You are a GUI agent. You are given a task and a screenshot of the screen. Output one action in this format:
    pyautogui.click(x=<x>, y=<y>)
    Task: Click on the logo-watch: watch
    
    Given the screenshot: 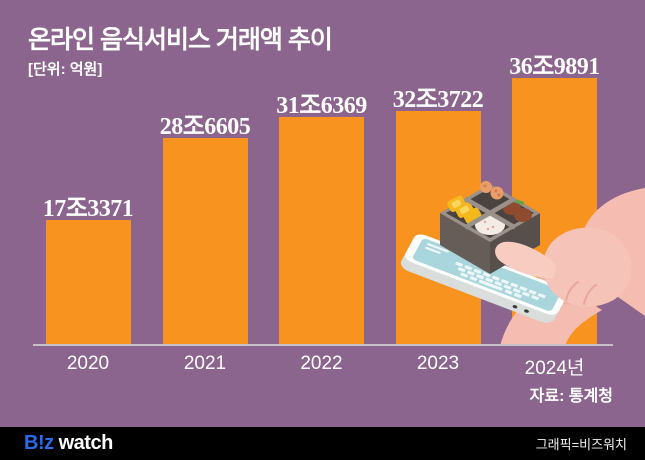 What is the action you would take?
    pyautogui.click(x=86, y=443)
    